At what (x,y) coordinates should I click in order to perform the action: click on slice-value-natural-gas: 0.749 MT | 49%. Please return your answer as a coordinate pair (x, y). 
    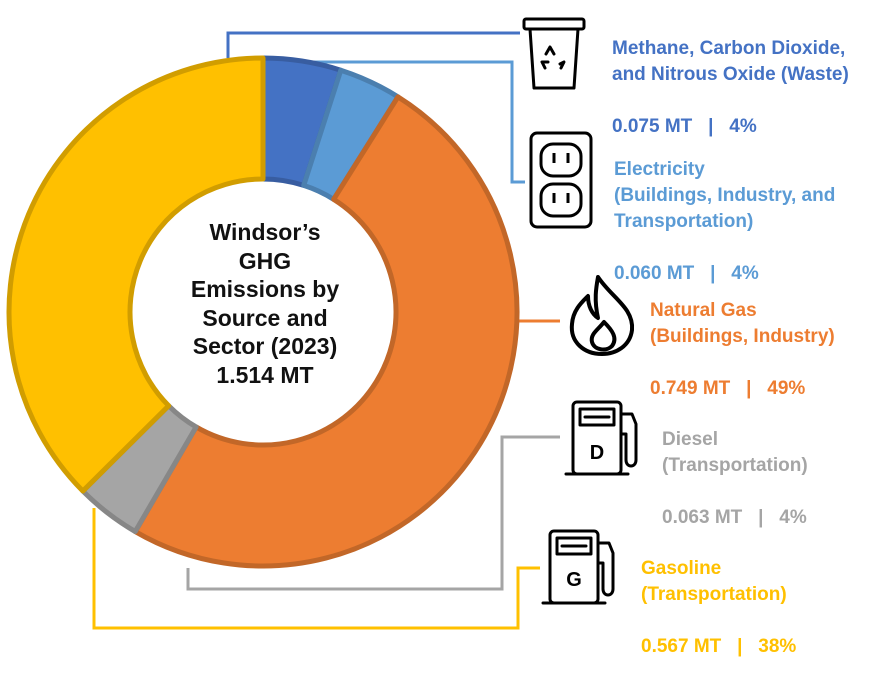
    Looking at the image, I should click on (728, 388).